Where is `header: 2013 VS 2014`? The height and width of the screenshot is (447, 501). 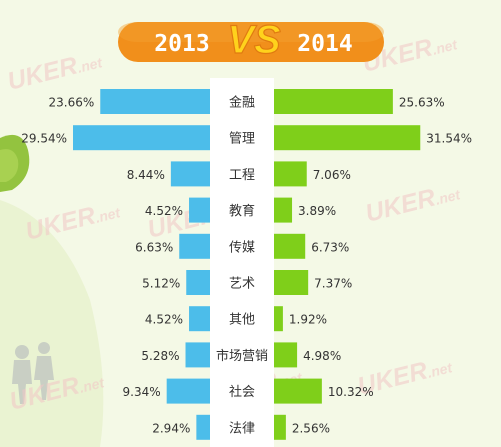 header: 2013 VS 2014 is located at coordinates (251, 40).